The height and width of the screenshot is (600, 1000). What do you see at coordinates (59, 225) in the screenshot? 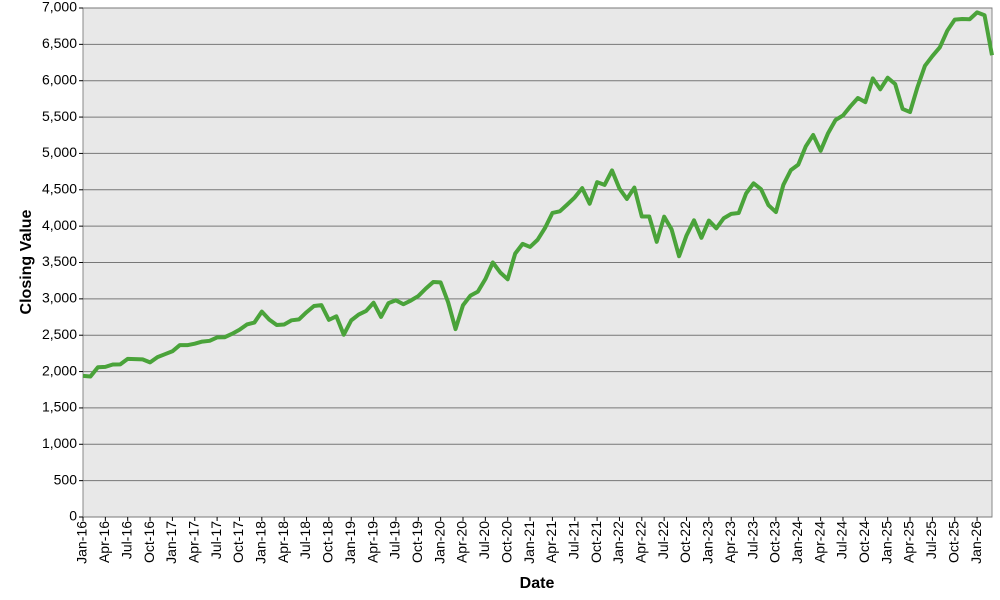
I see `y-tick-label: 4,000` at bounding box center [59, 225].